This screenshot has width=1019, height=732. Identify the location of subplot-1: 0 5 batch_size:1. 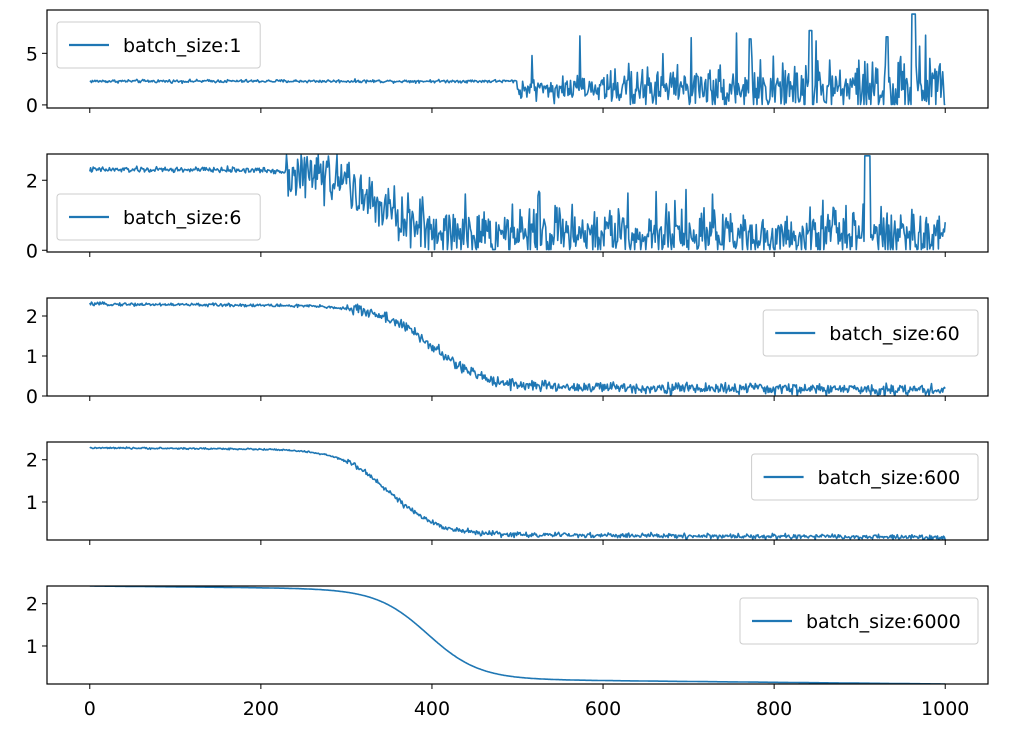
(507, 63).